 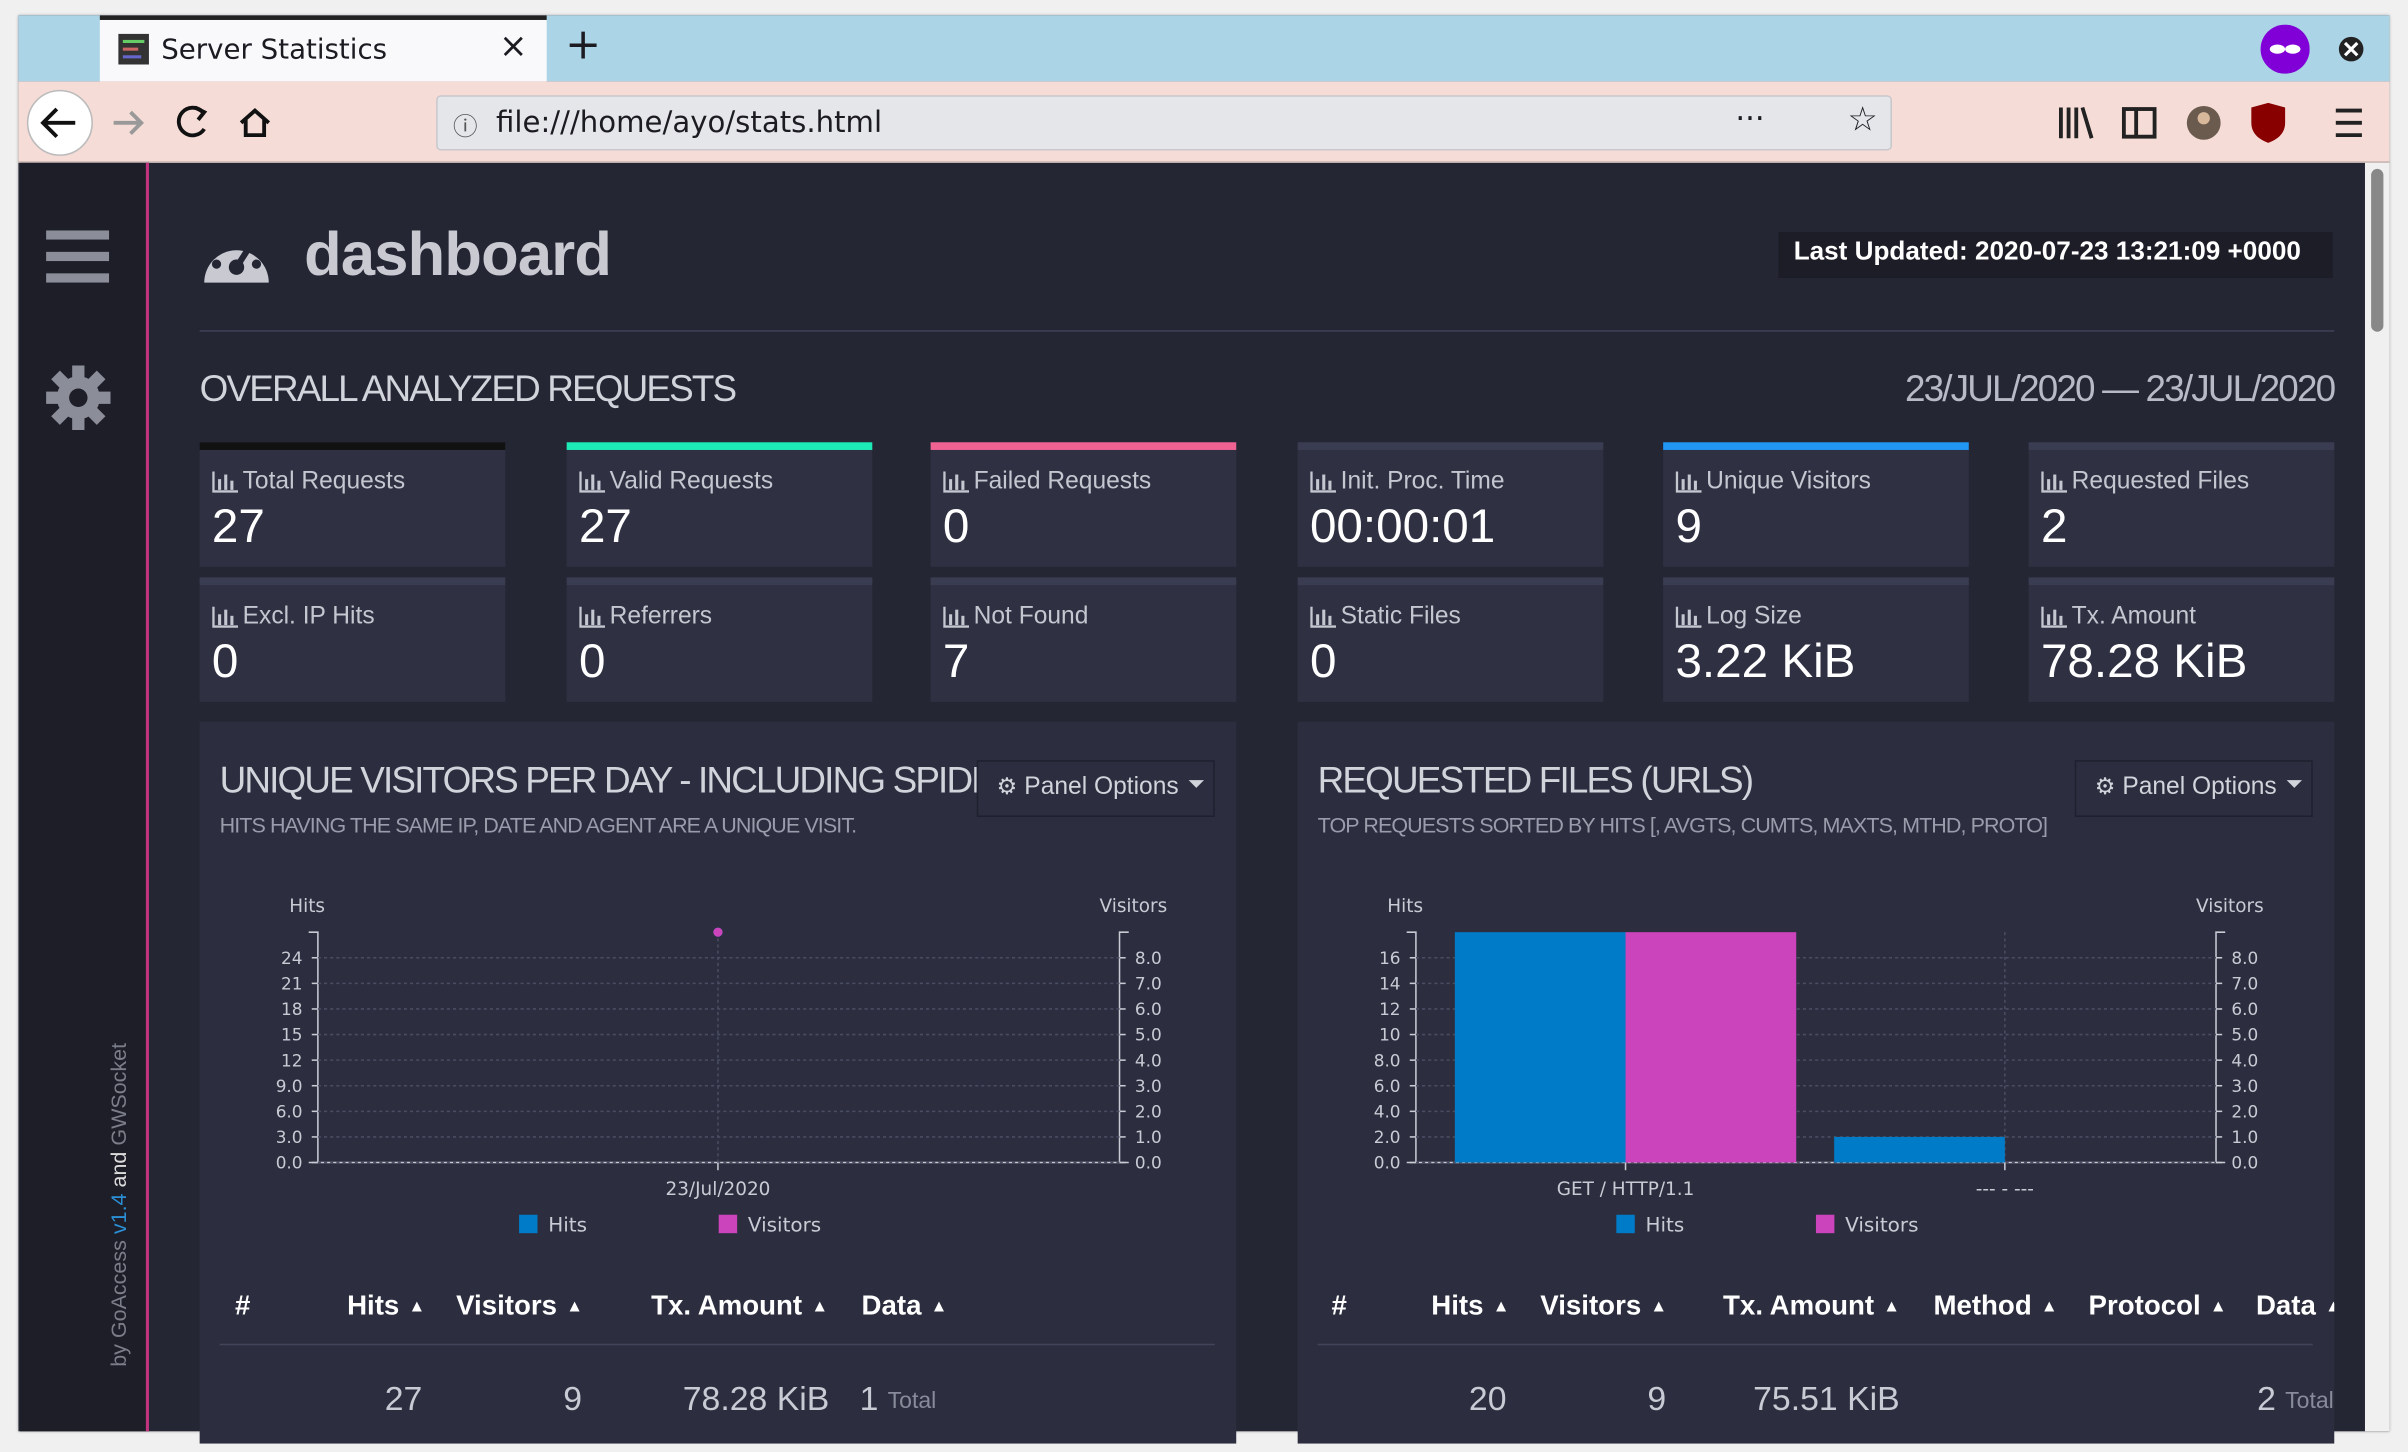 I want to click on metric-label: Valid Requests, so click(x=691, y=481).